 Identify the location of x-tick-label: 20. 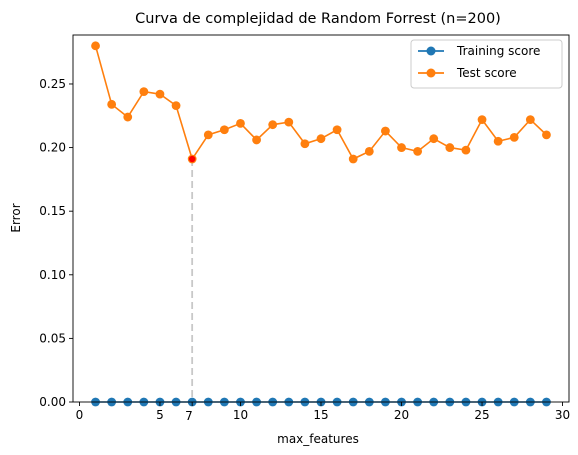
(401, 415).